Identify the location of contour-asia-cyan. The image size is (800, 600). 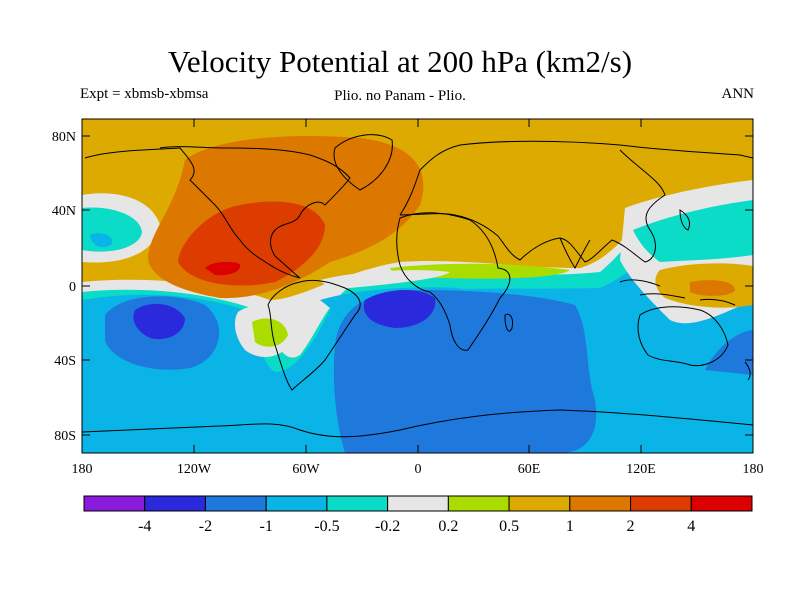
(693, 231).